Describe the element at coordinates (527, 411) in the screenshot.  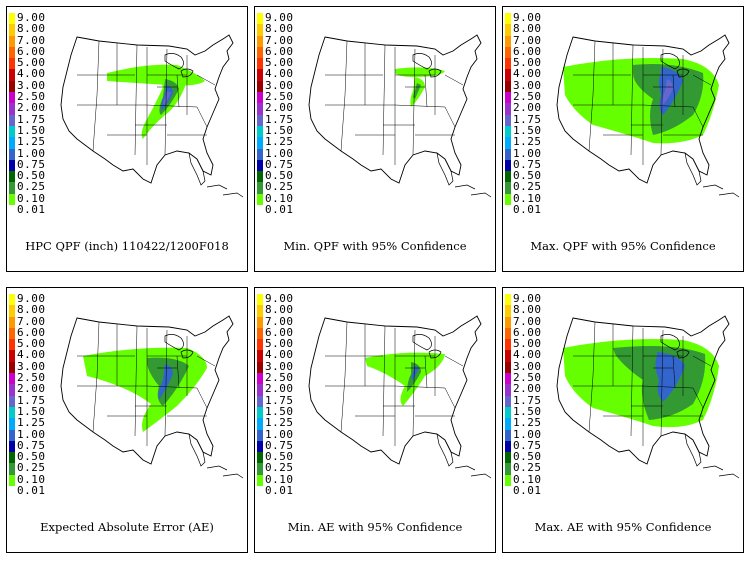
I see `legend-label: 1.50` at that location.